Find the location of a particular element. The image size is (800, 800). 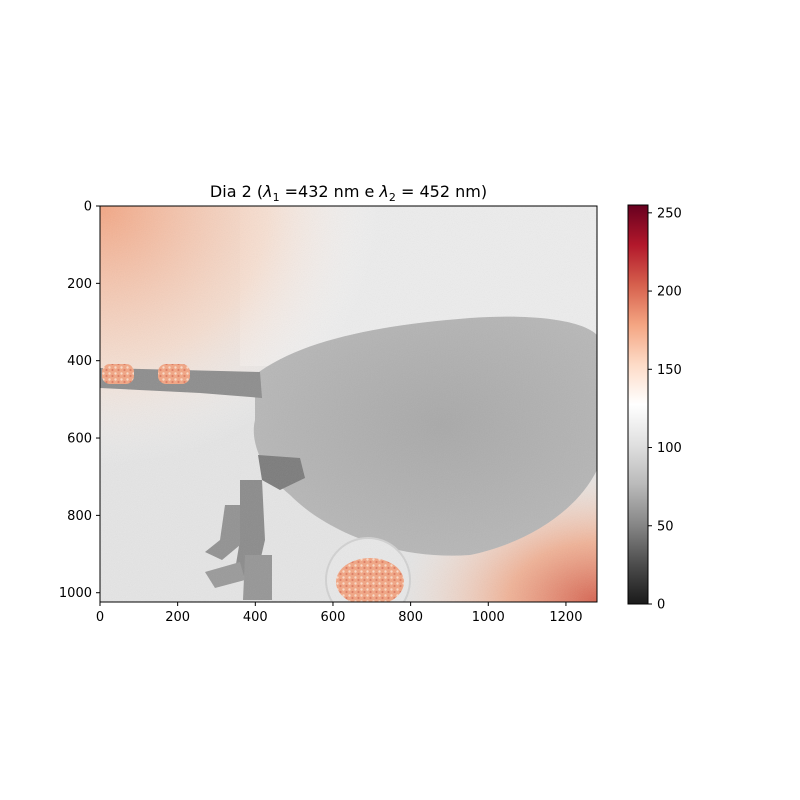

y-tick-label: 1000 is located at coordinates (75, 593).